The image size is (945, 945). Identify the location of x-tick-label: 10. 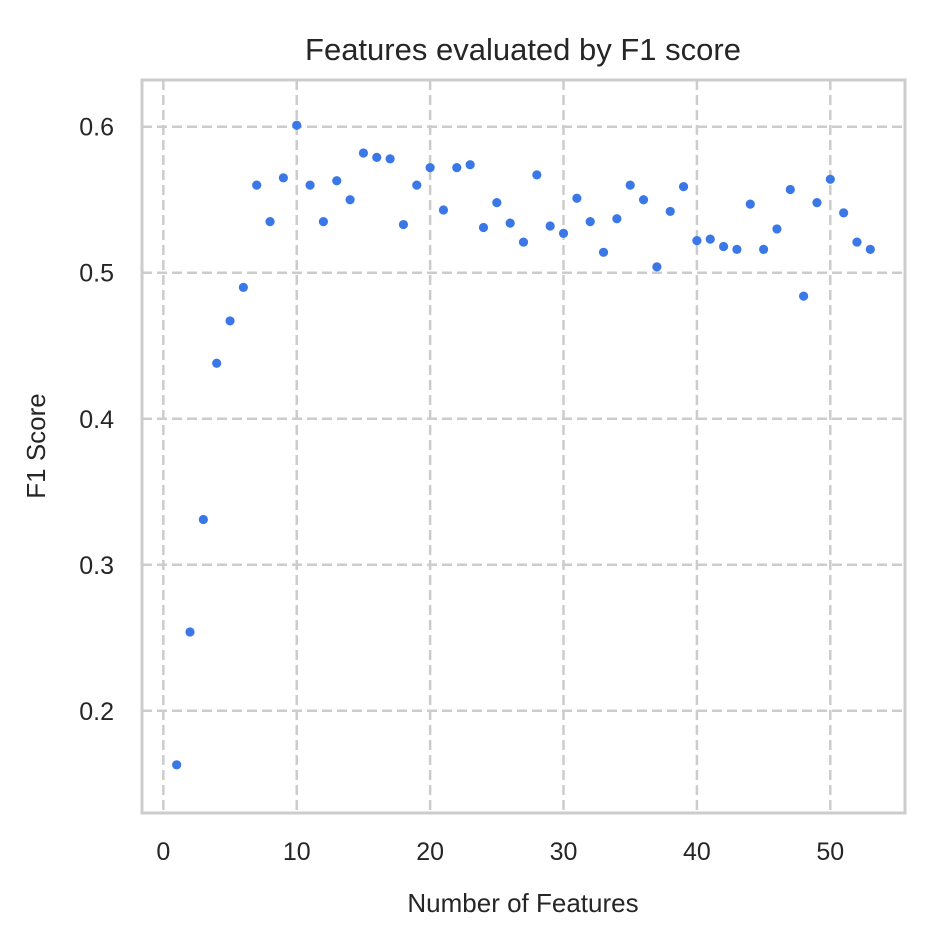
(297, 852).